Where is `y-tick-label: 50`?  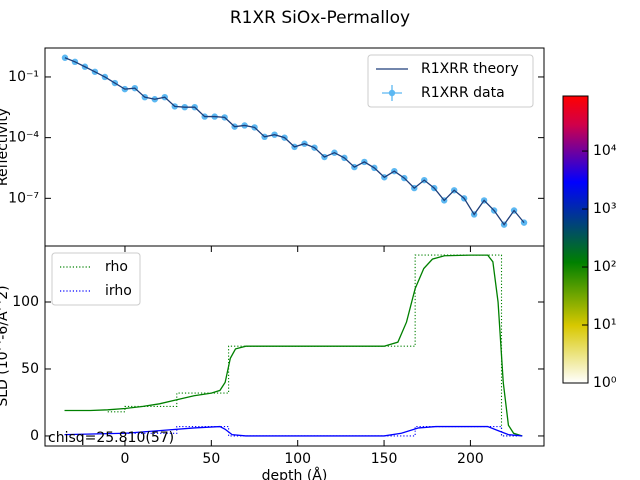 y-tick-label: 50 is located at coordinates (30, 369).